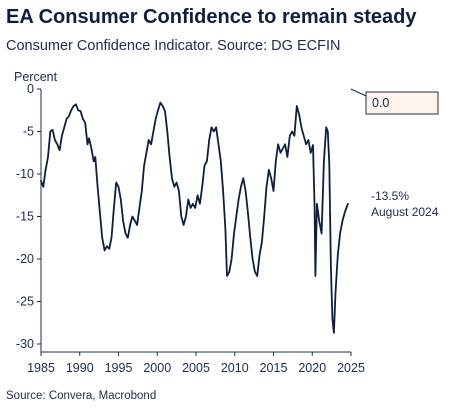  I want to click on y-tick-label: -5, so click(28, 132).